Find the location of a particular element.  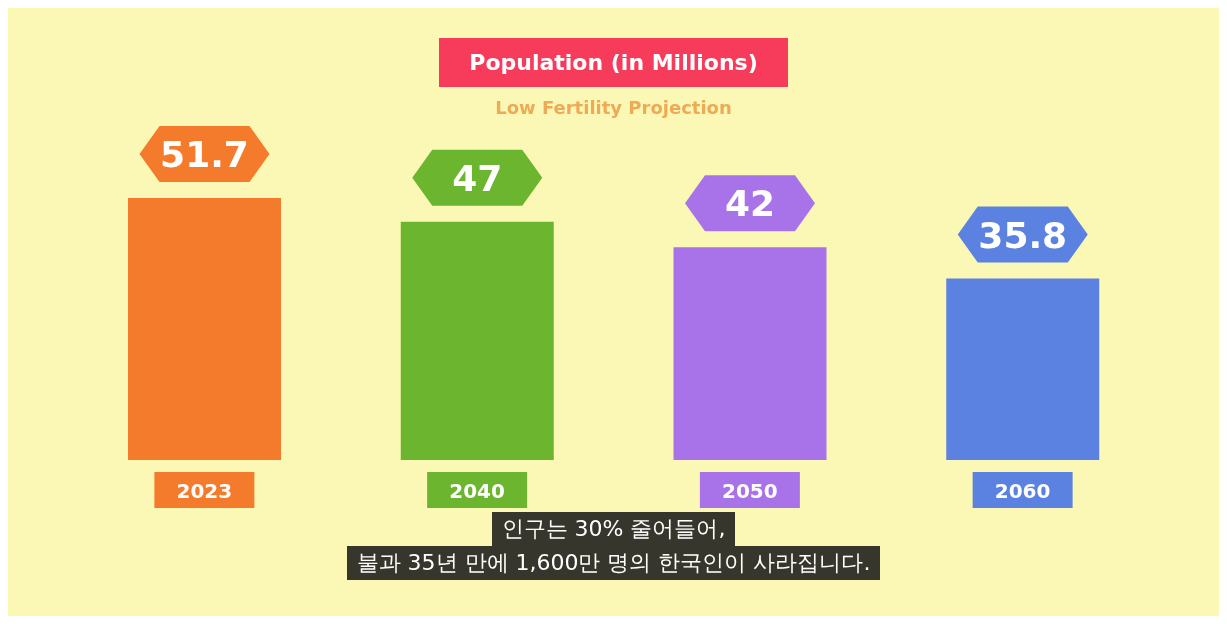

chart-subtitle: Low Fertility Projection is located at coordinates (613, 107).